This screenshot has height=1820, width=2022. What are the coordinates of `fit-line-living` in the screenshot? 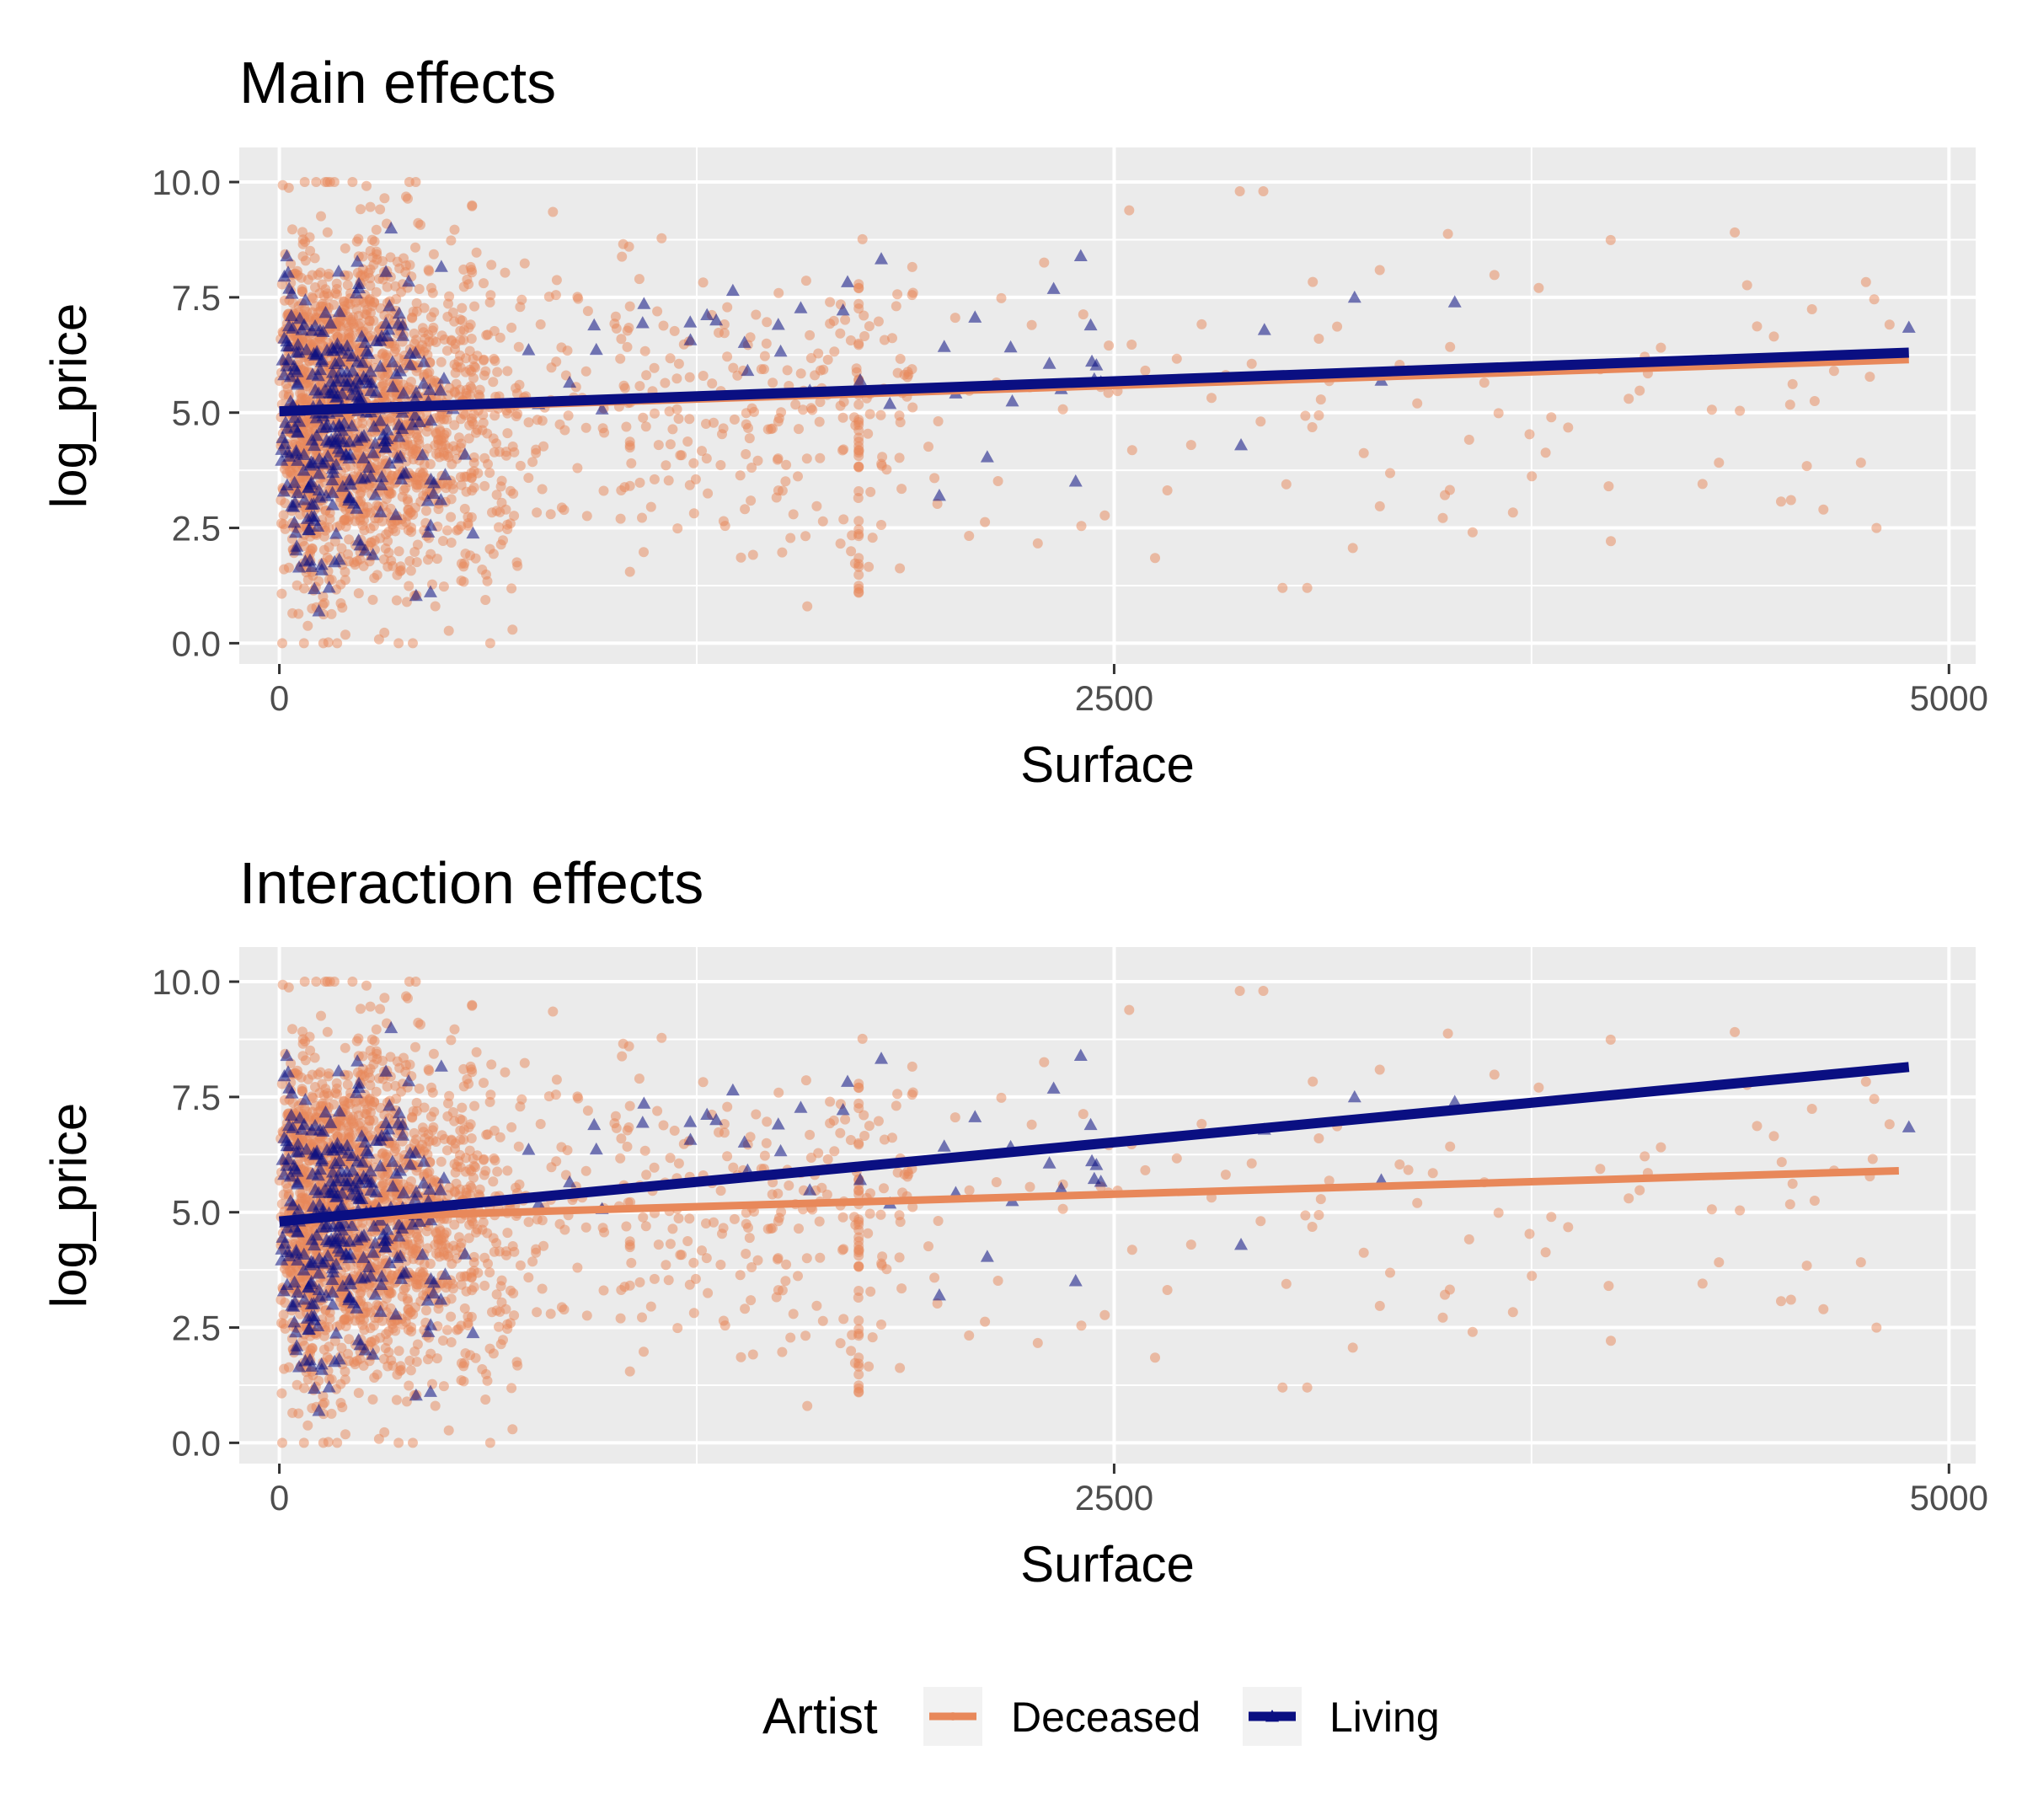 It's located at (1094, 382).